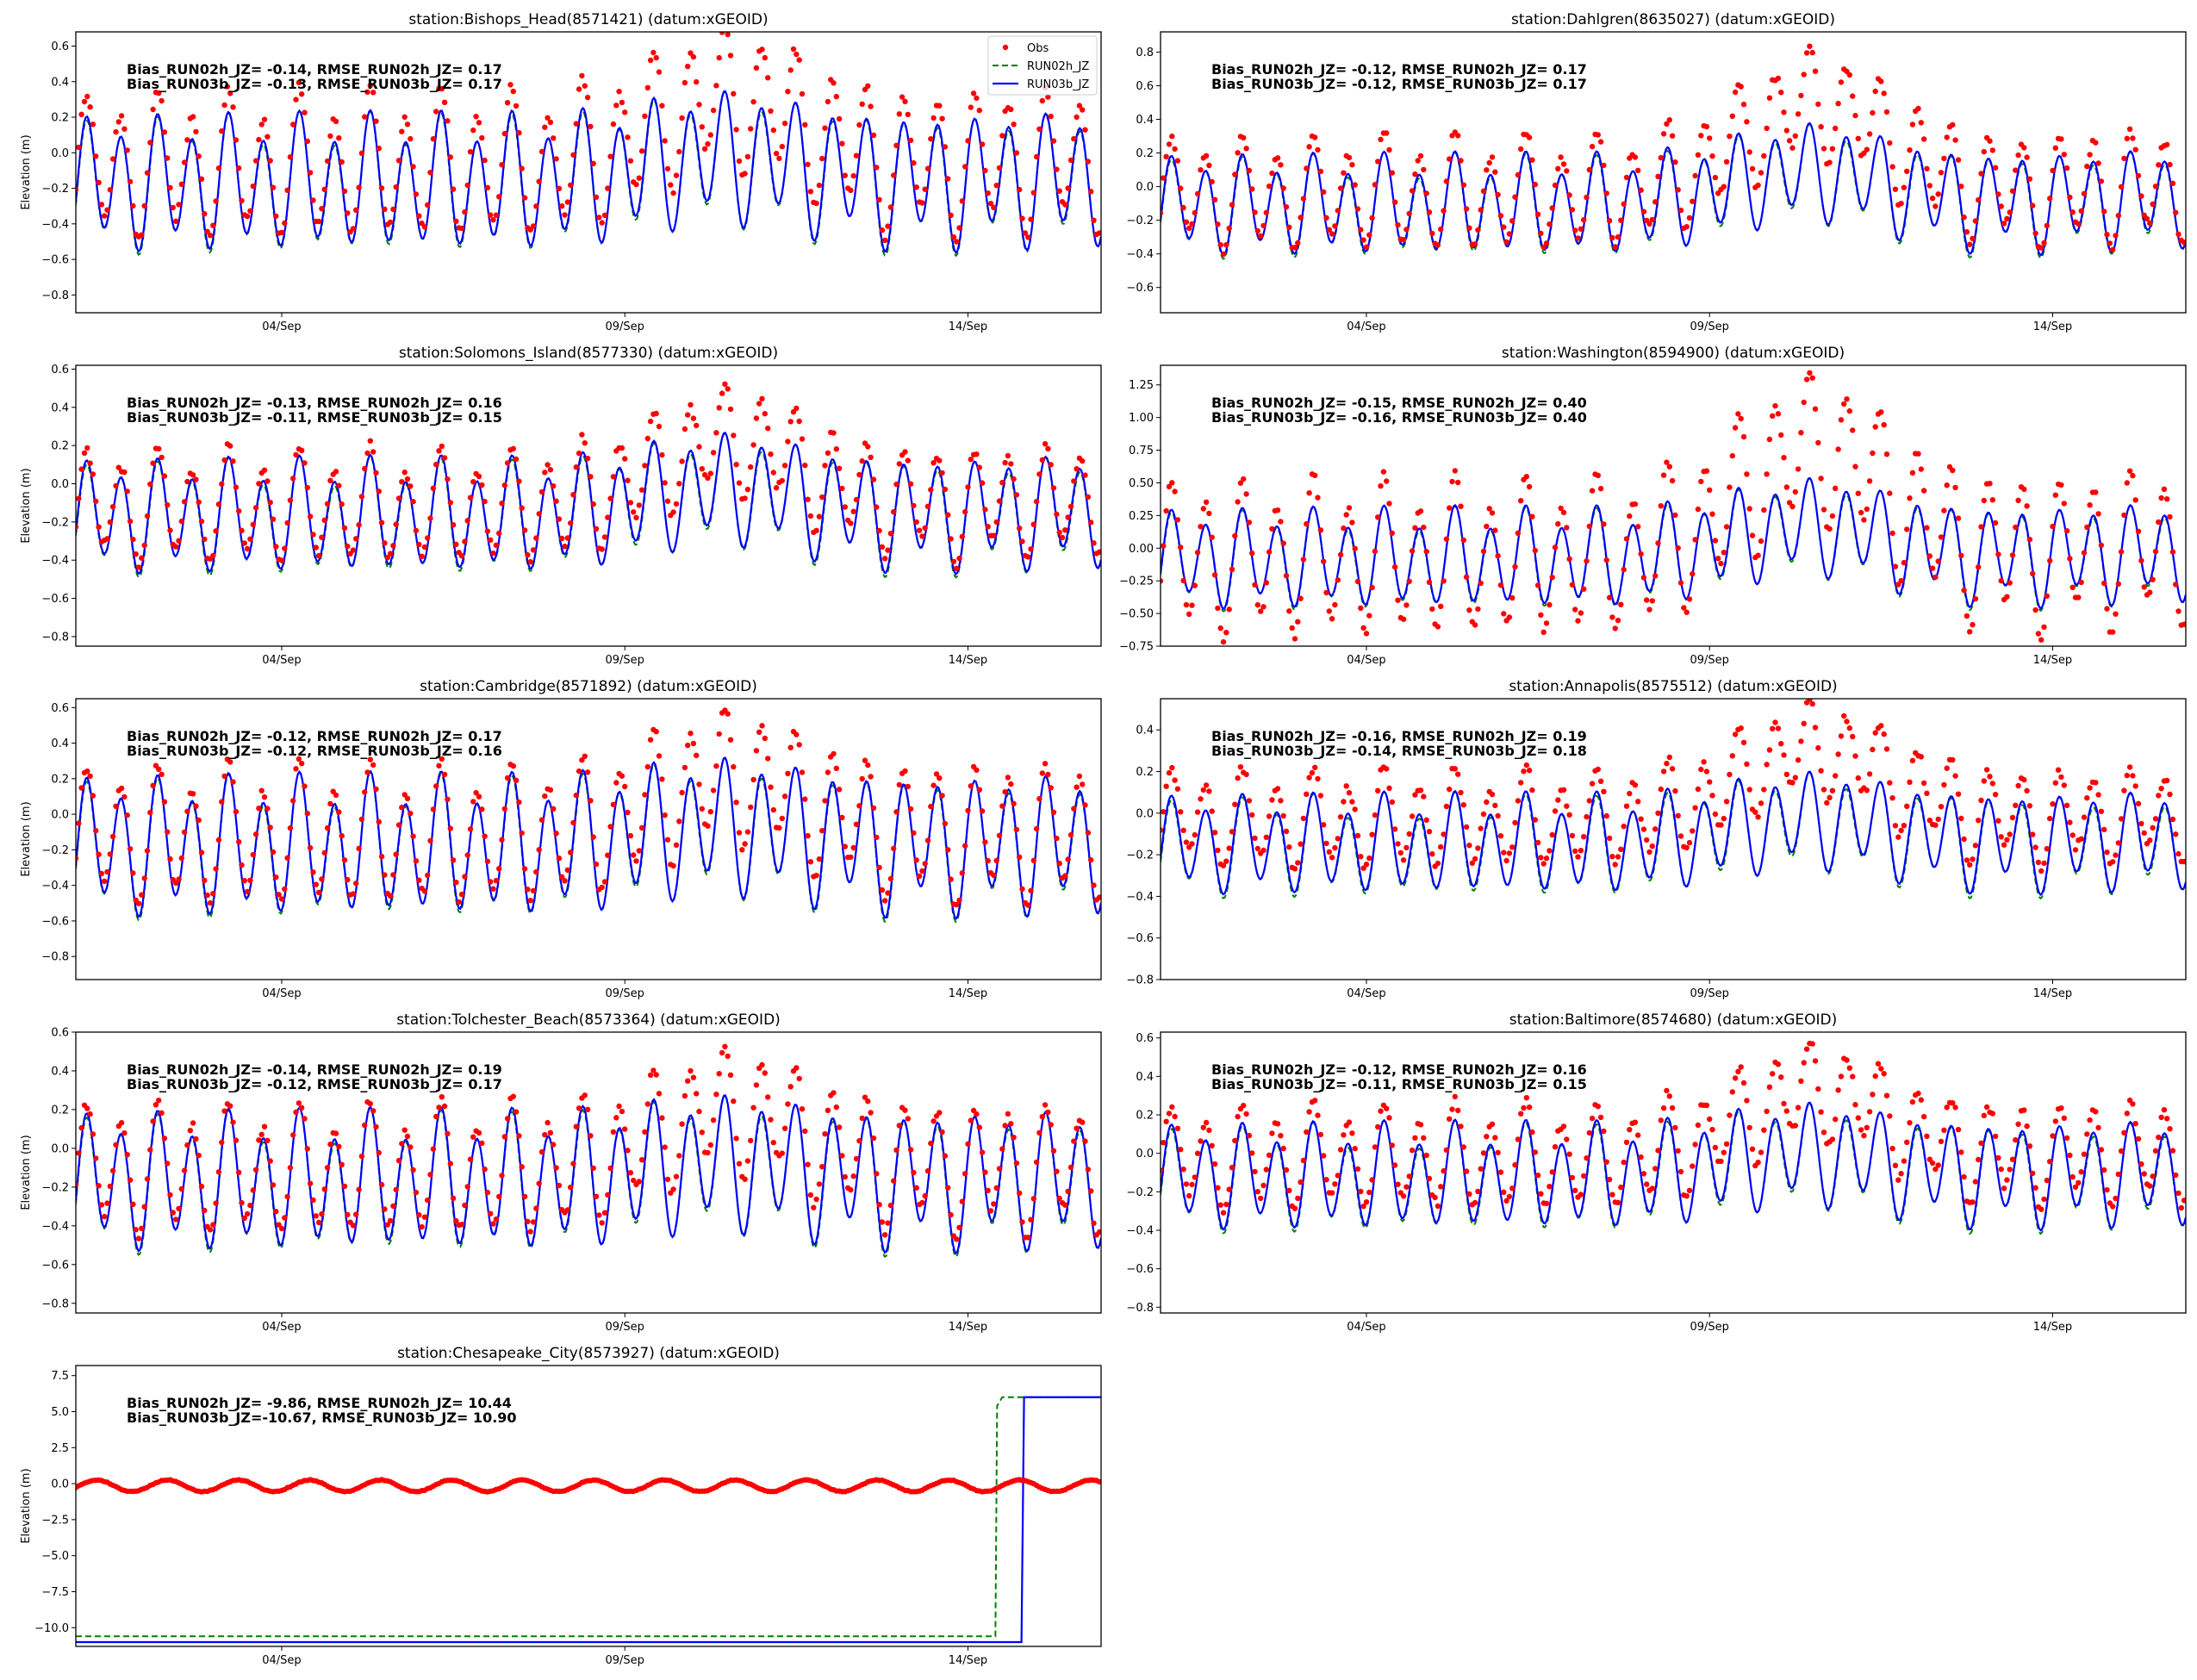  I want to click on y-tick-label: 0.25, so click(1141, 517).